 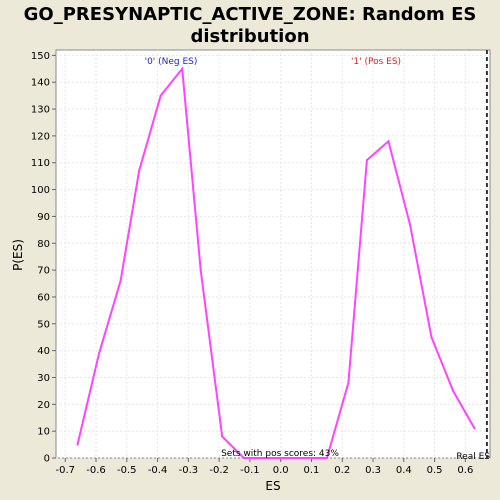 What do you see at coordinates (435, 470) in the screenshot?
I see `x-tick-label: 0.5` at bounding box center [435, 470].